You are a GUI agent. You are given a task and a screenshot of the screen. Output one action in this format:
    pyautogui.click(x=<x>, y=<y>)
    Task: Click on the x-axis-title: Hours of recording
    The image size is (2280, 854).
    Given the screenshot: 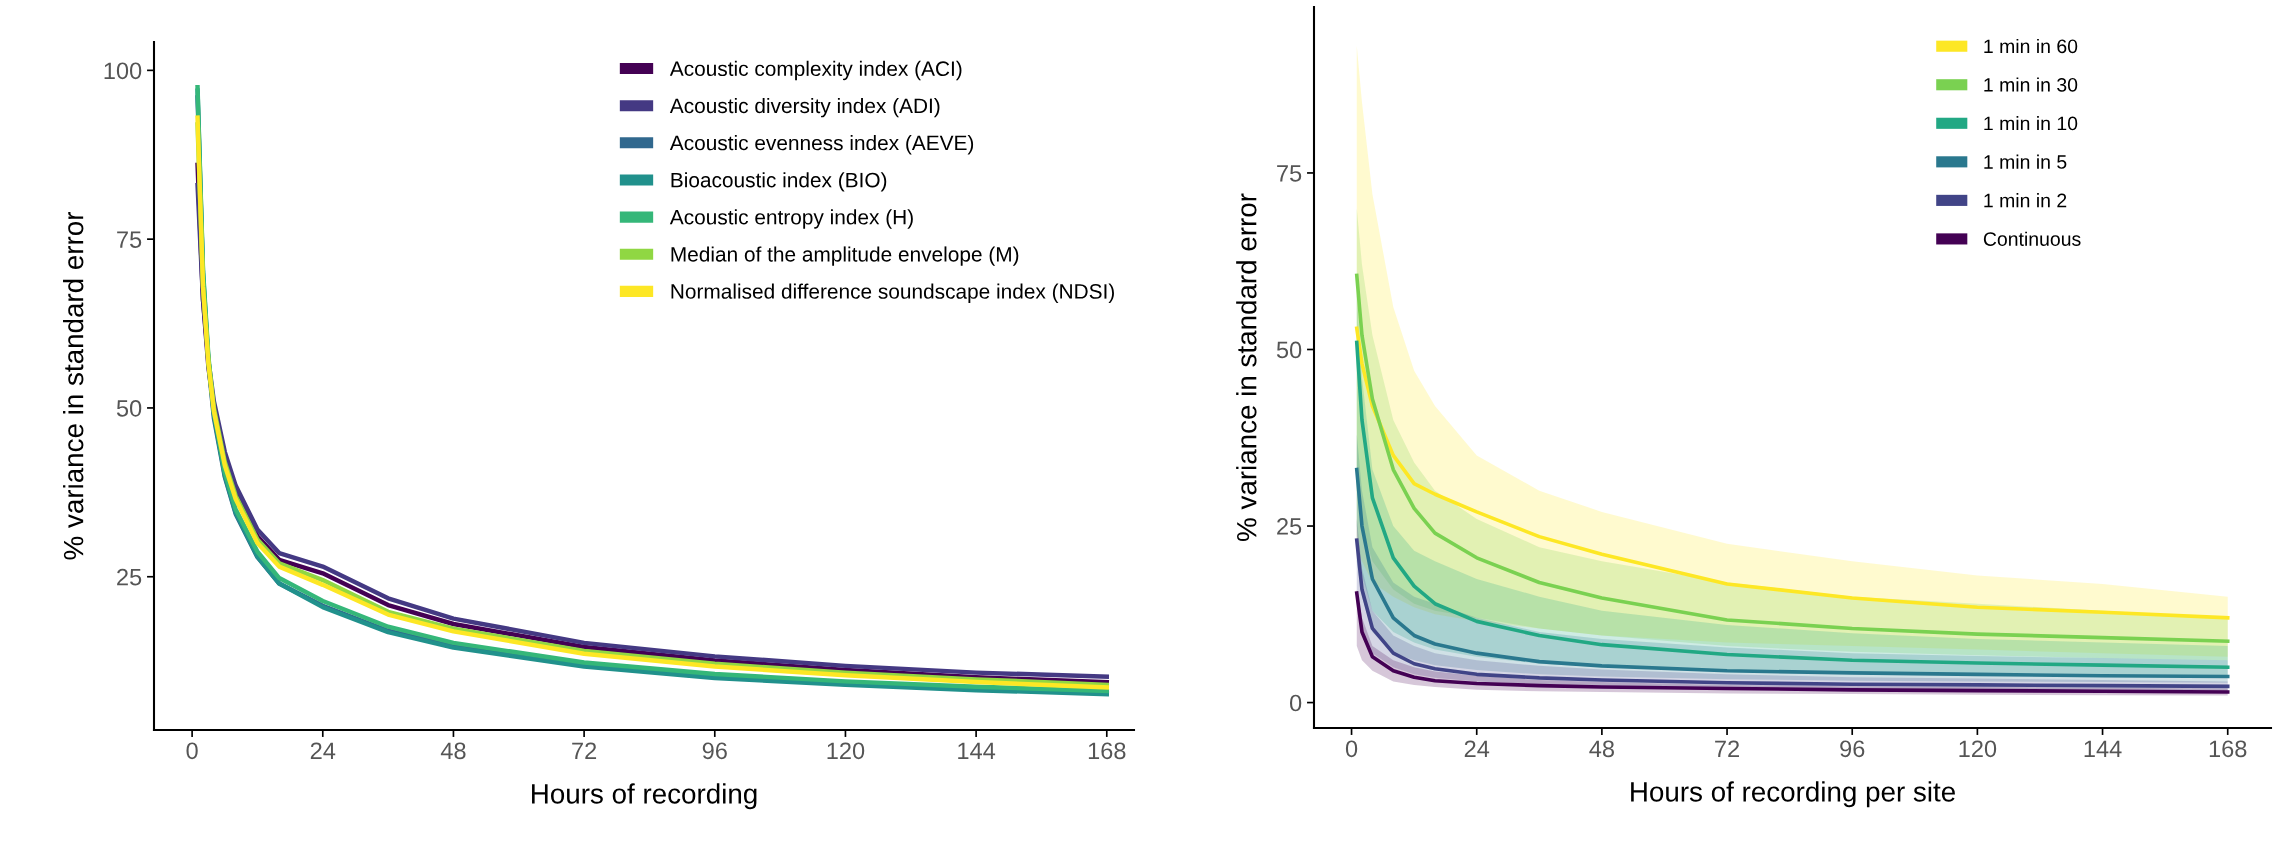 What is the action you would take?
    pyautogui.click(x=644, y=796)
    